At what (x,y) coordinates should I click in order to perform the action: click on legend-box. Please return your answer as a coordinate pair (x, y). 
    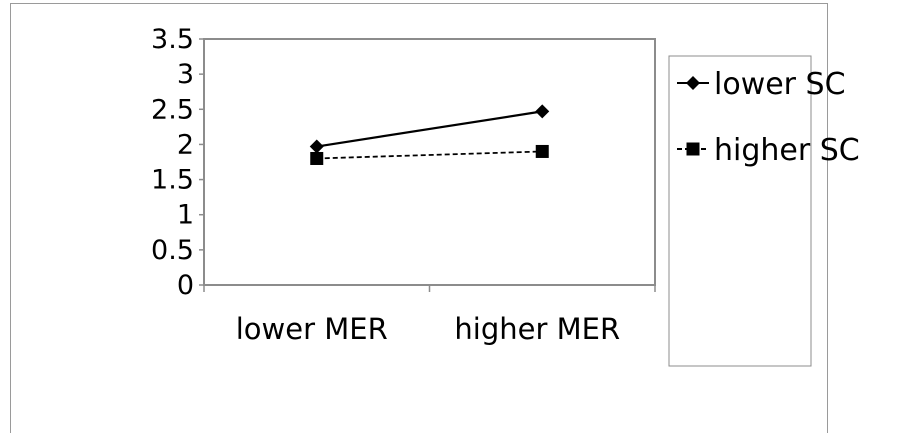
    Looking at the image, I should click on (740, 211).